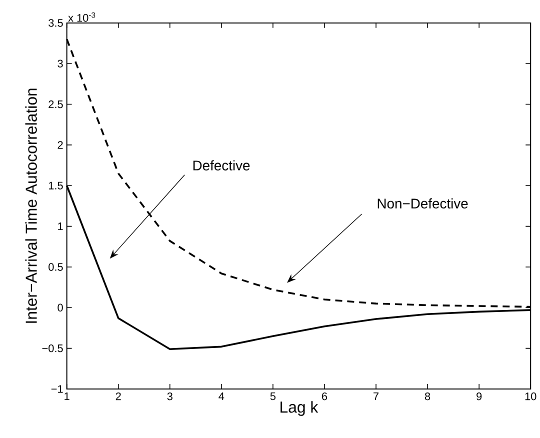 The width and height of the screenshot is (540, 438). Describe the element at coordinates (221, 396) in the screenshot. I see `x-tick-label: 4` at that location.